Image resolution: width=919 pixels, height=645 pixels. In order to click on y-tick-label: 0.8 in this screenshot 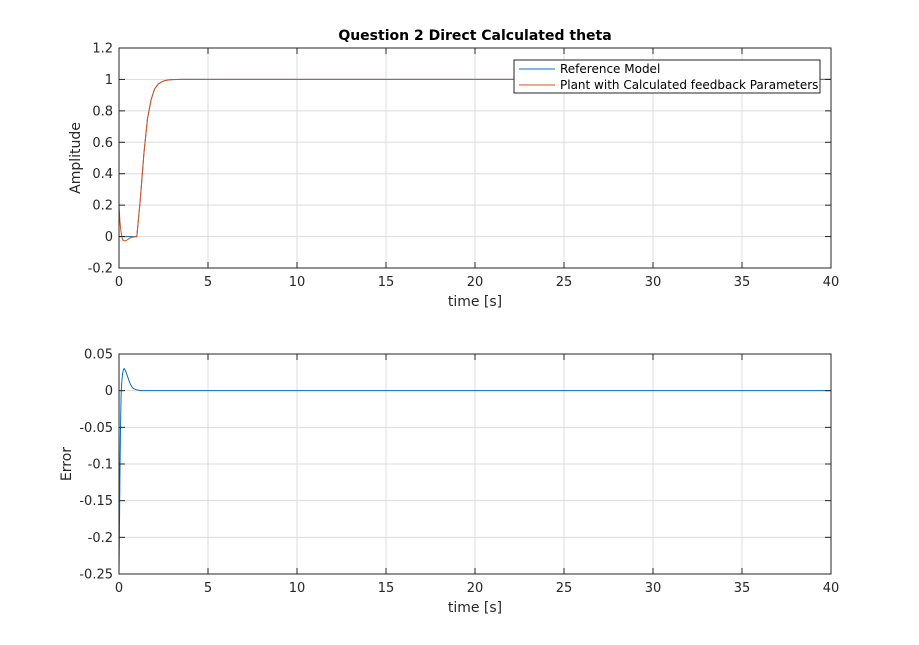, I will do `click(102, 111)`.